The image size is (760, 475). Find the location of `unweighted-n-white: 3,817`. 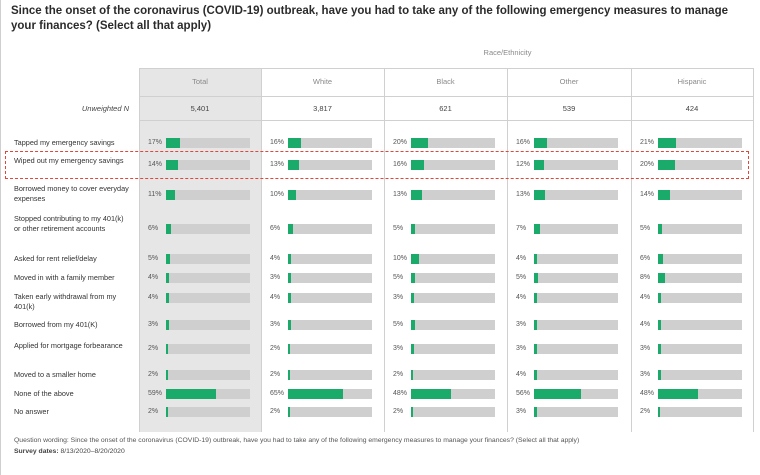

unweighted-n-white: 3,817 is located at coordinates (322, 108).